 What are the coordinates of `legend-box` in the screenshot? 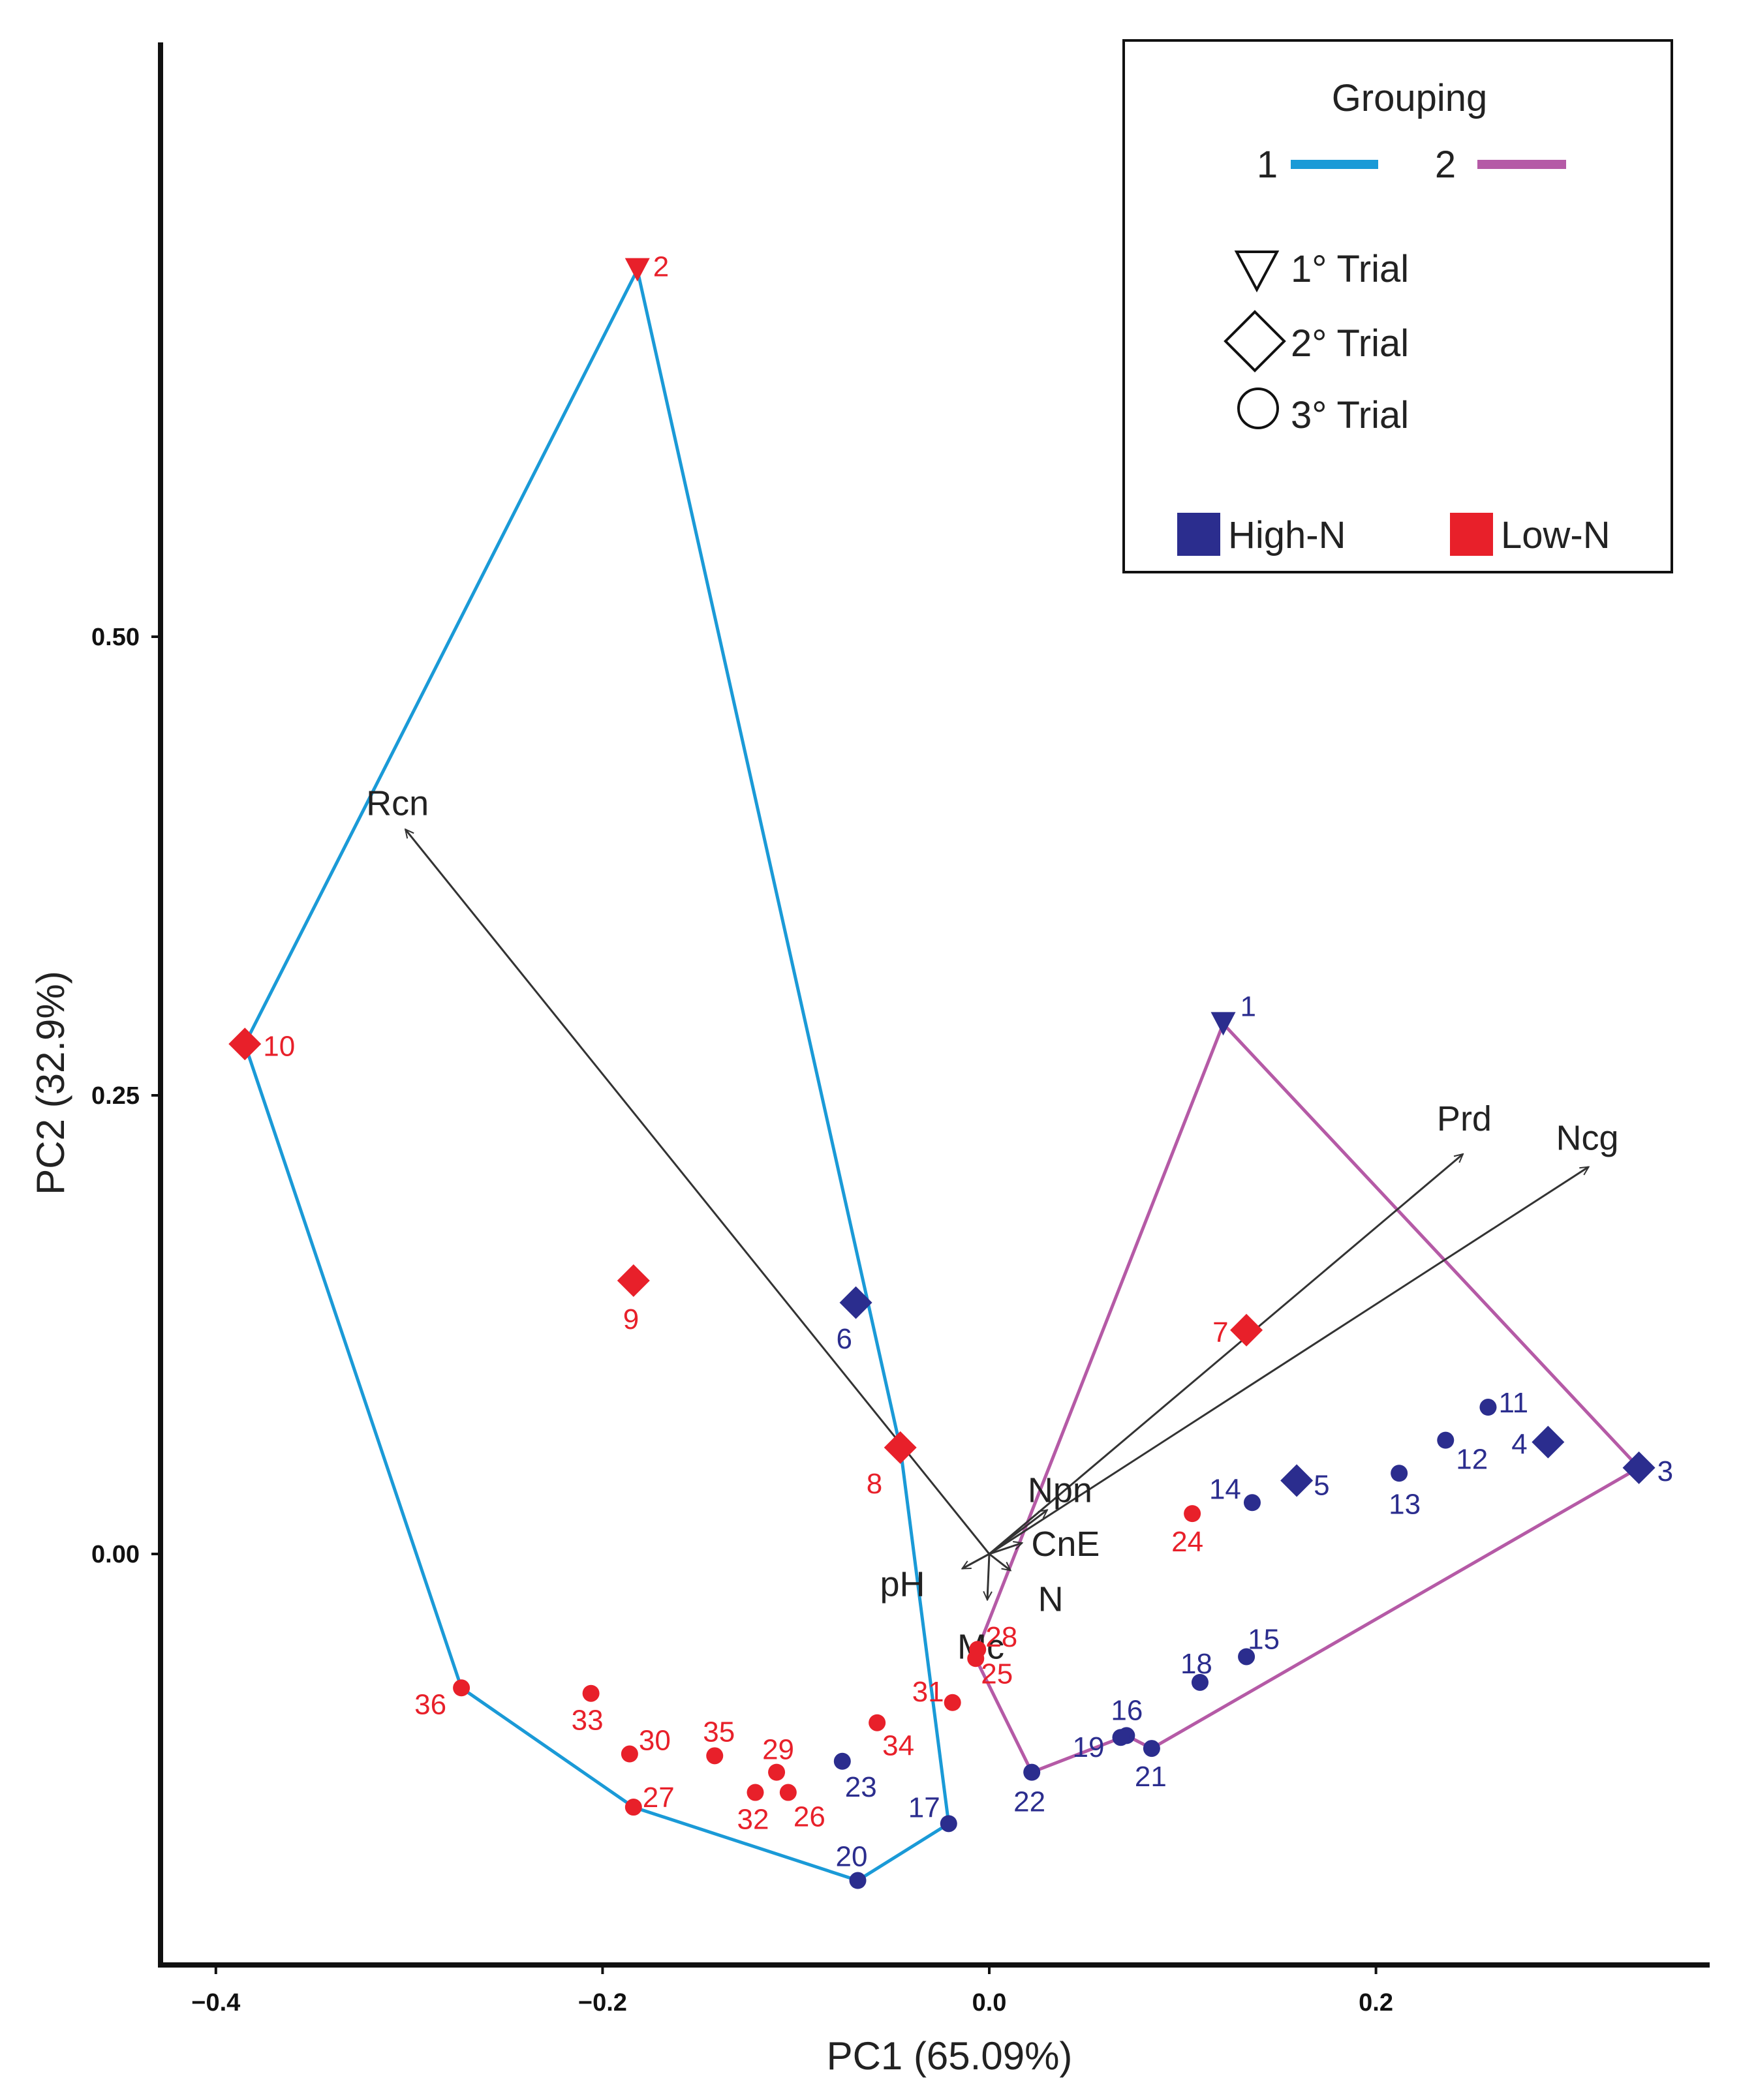 It's located at (1397, 306).